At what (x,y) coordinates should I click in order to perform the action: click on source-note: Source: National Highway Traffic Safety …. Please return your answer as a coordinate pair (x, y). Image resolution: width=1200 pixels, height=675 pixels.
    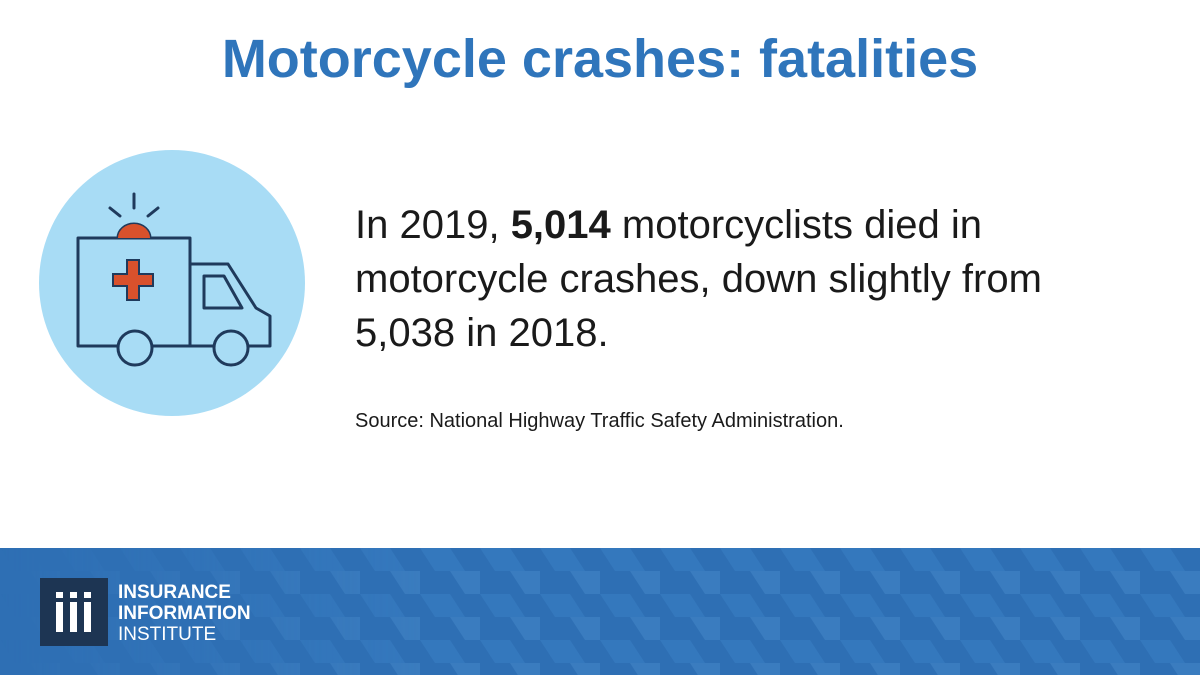
    Looking at the image, I should click on (599, 421).